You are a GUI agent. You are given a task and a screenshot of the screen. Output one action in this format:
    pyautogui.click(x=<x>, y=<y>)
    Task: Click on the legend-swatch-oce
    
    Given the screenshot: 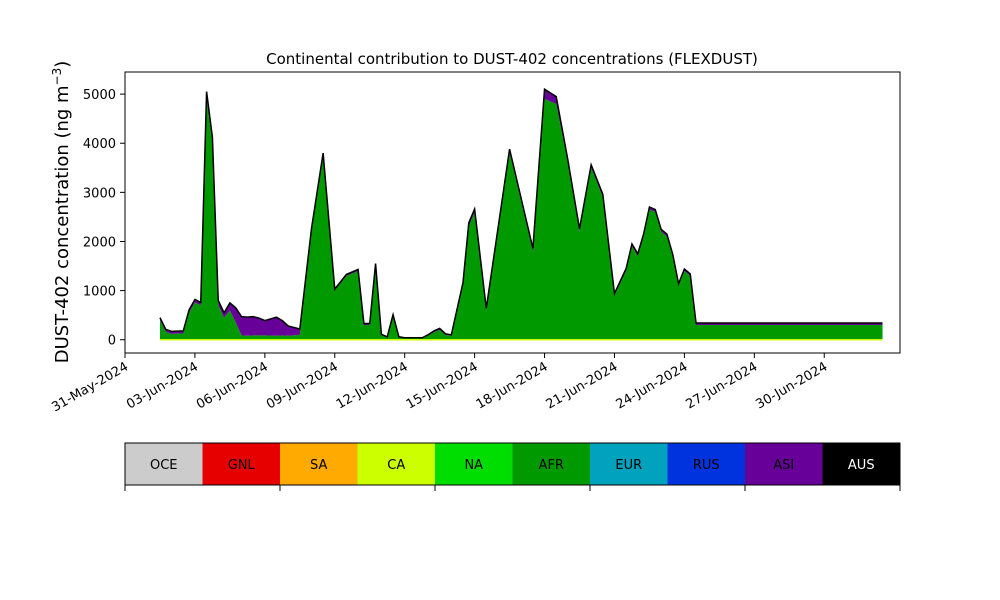 What is the action you would take?
    pyautogui.click(x=164, y=464)
    